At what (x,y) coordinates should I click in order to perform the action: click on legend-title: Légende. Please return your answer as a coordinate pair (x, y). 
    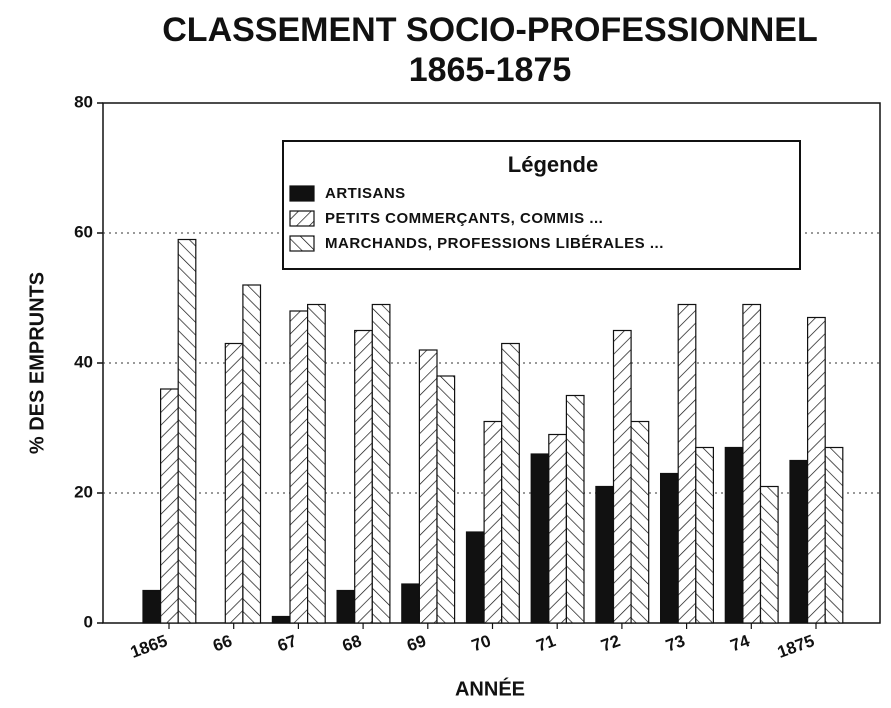
    Looking at the image, I should click on (553, 164).